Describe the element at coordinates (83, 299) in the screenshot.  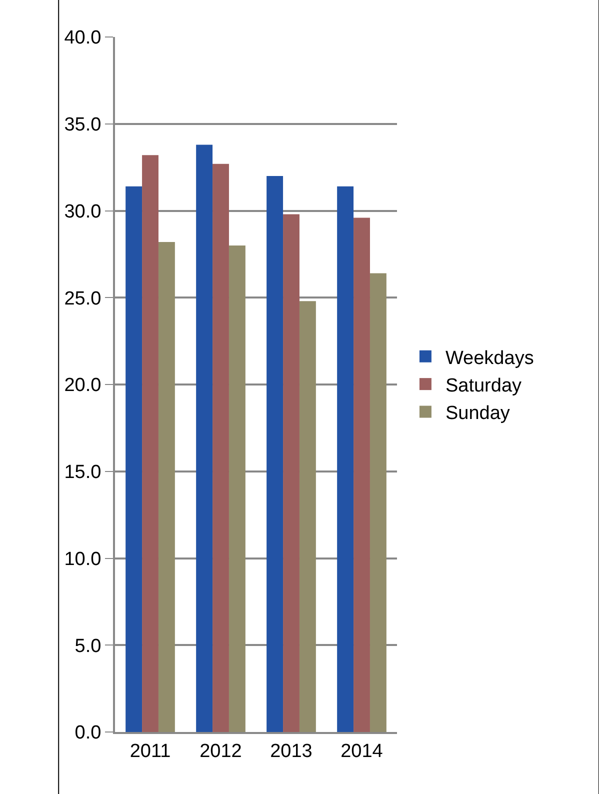
I see `y-tick-label: 25.0` at that location.